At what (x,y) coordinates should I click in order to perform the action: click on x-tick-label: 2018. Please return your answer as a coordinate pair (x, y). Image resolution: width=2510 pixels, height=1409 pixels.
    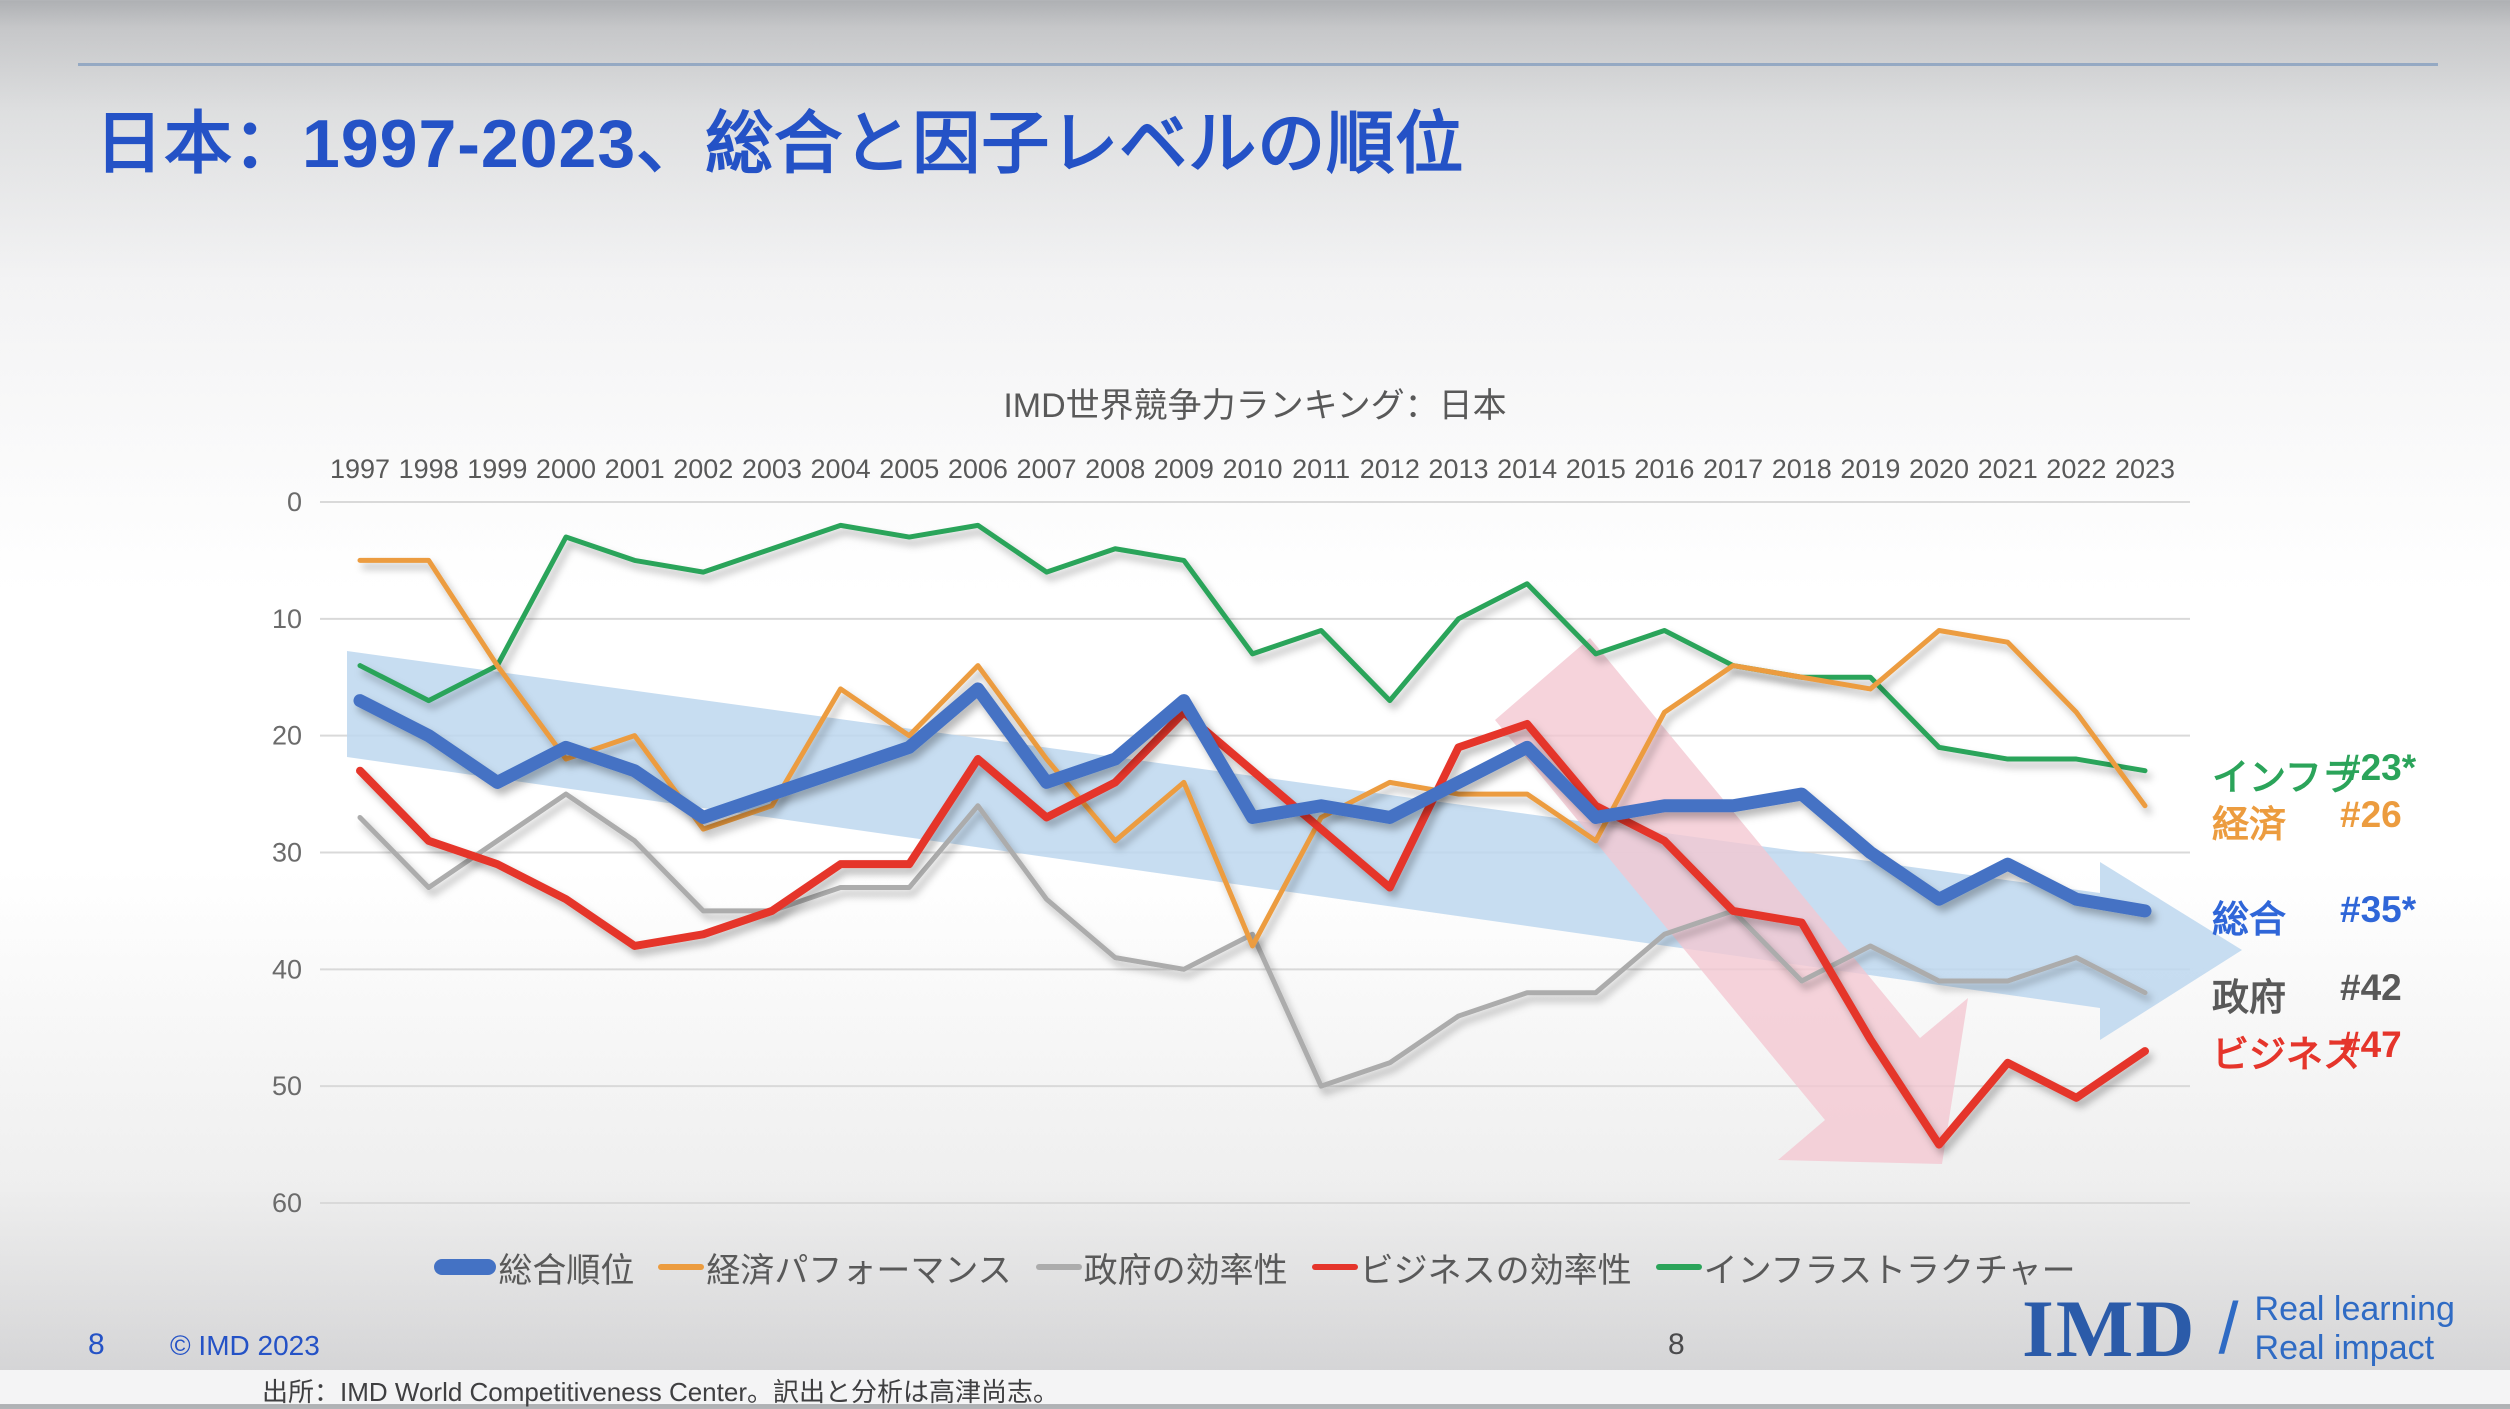
    Looking at the image, I should click on (1802, 469).